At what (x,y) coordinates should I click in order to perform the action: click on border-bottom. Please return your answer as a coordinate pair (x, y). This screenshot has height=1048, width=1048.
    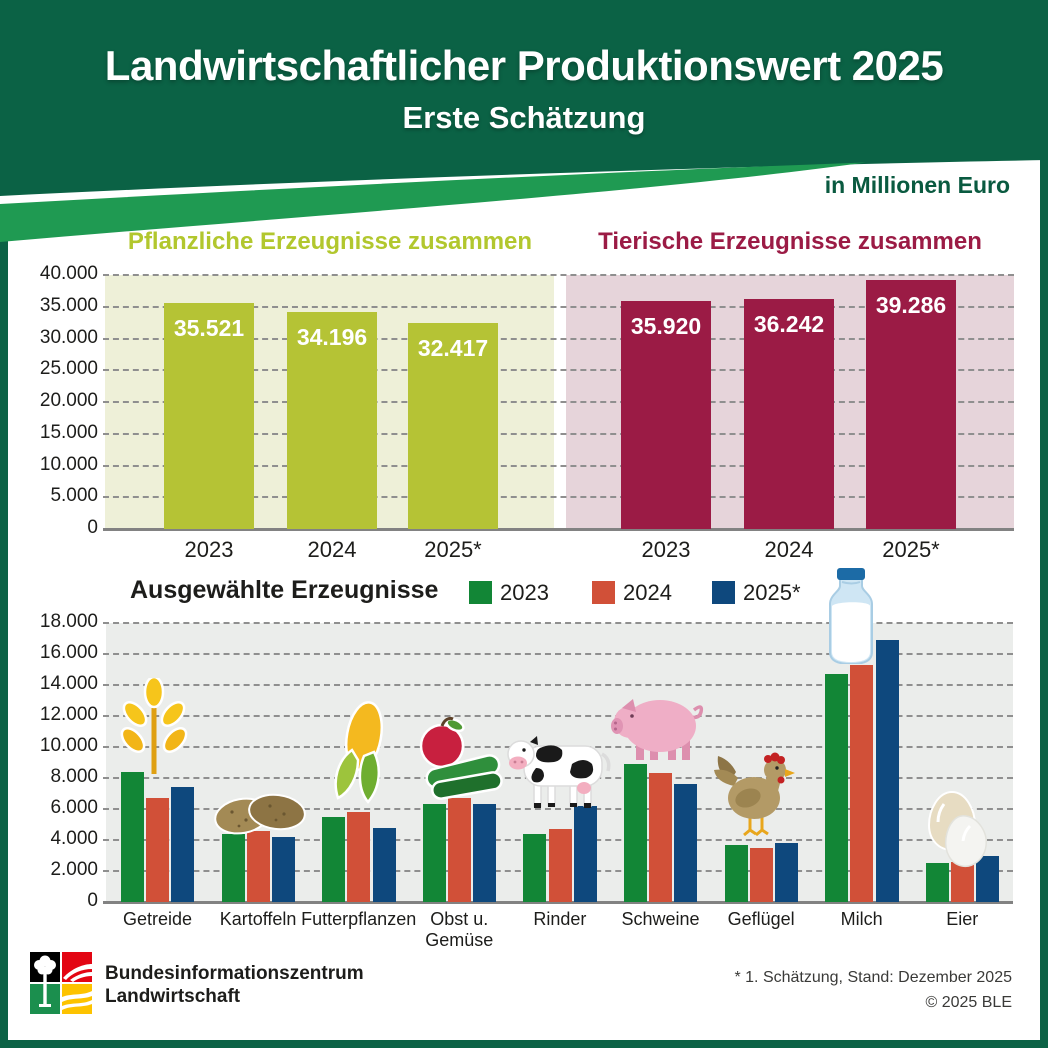
    Looking at the image, I should click on (524, 1044).